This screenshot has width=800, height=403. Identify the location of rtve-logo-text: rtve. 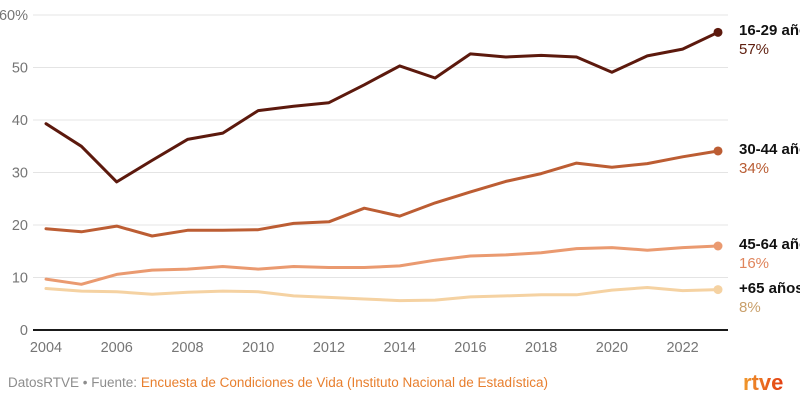
(763, 382).